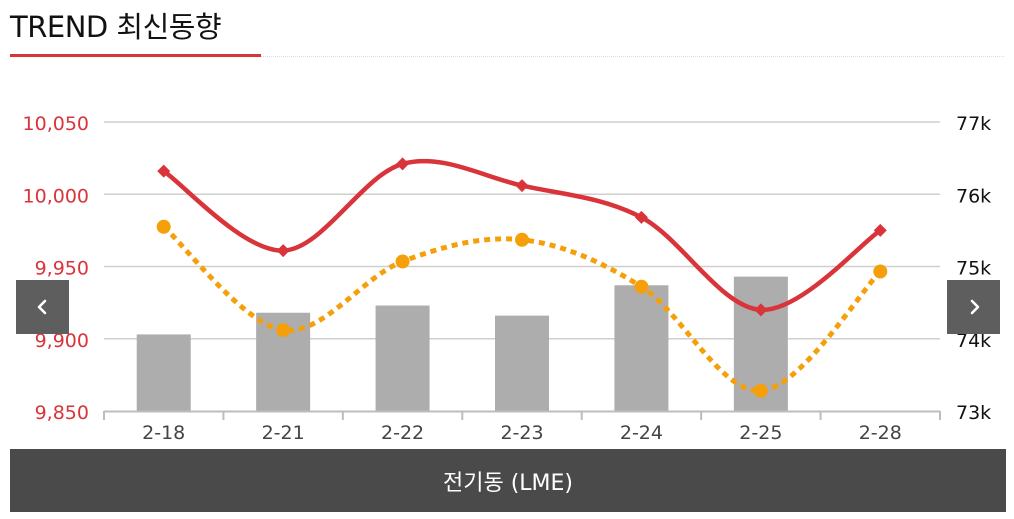 This screenshot has width=1014, height=519. What do you see at coordinates (62, 269) in the screenshot?
I see `left-axis-tick-label: 9,950` at bounding box center [62, 269].